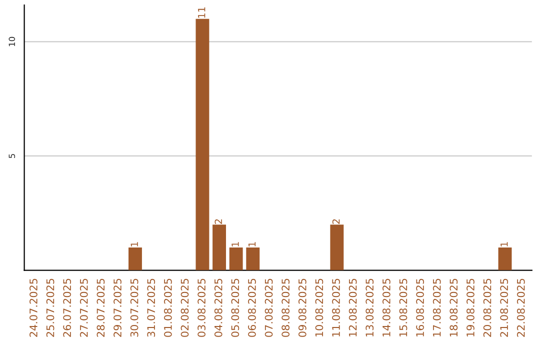  What do you see at coordinates (202, 12) in the screenshot?
I see `data-label: 11` at bounding box center [202, 12].